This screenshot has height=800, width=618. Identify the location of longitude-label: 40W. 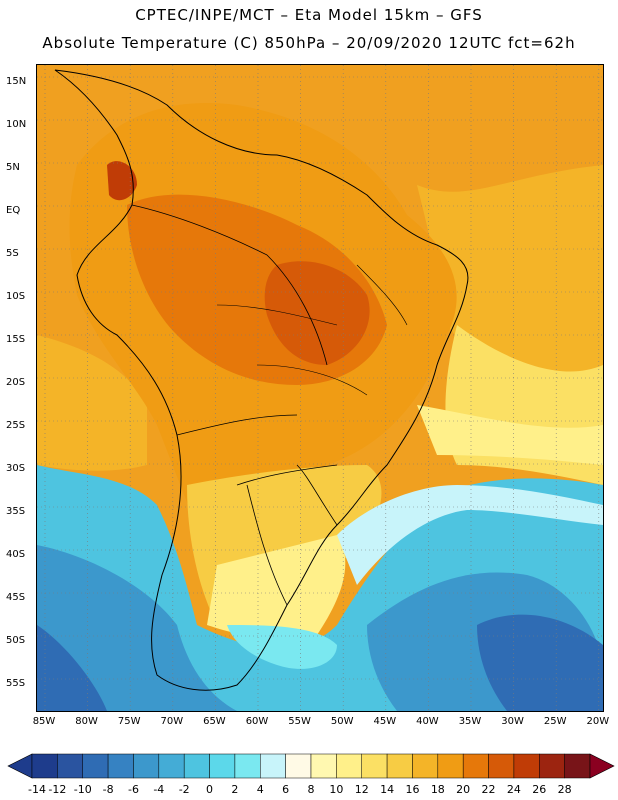
(427, 721).